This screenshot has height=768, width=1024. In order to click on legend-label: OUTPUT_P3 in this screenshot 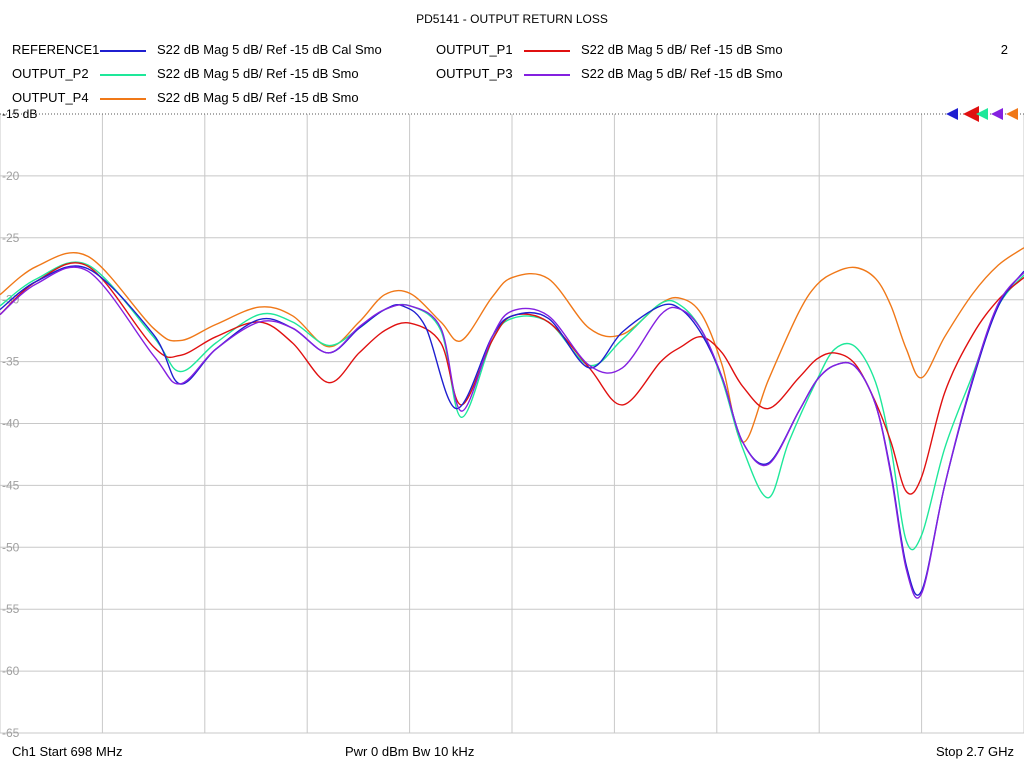, I will do `click(474, 73)`.